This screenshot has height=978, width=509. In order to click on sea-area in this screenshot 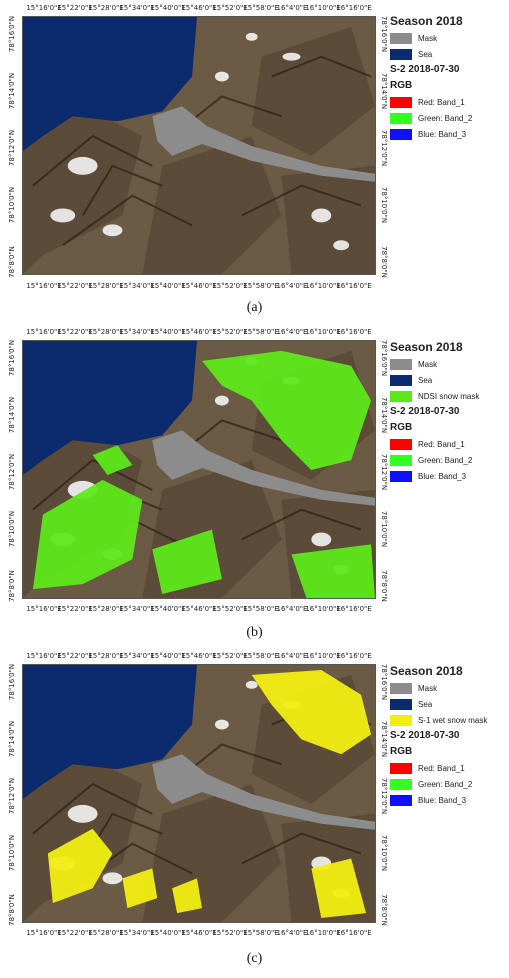, I will do `click(110, 732)`.